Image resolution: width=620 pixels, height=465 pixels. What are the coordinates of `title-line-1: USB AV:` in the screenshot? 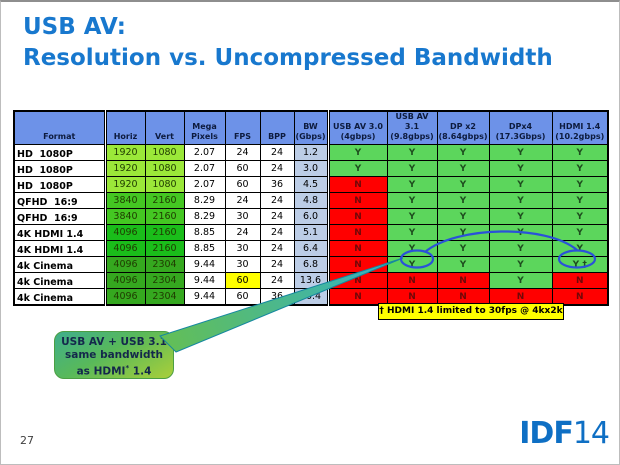 It's located at (74, 27).